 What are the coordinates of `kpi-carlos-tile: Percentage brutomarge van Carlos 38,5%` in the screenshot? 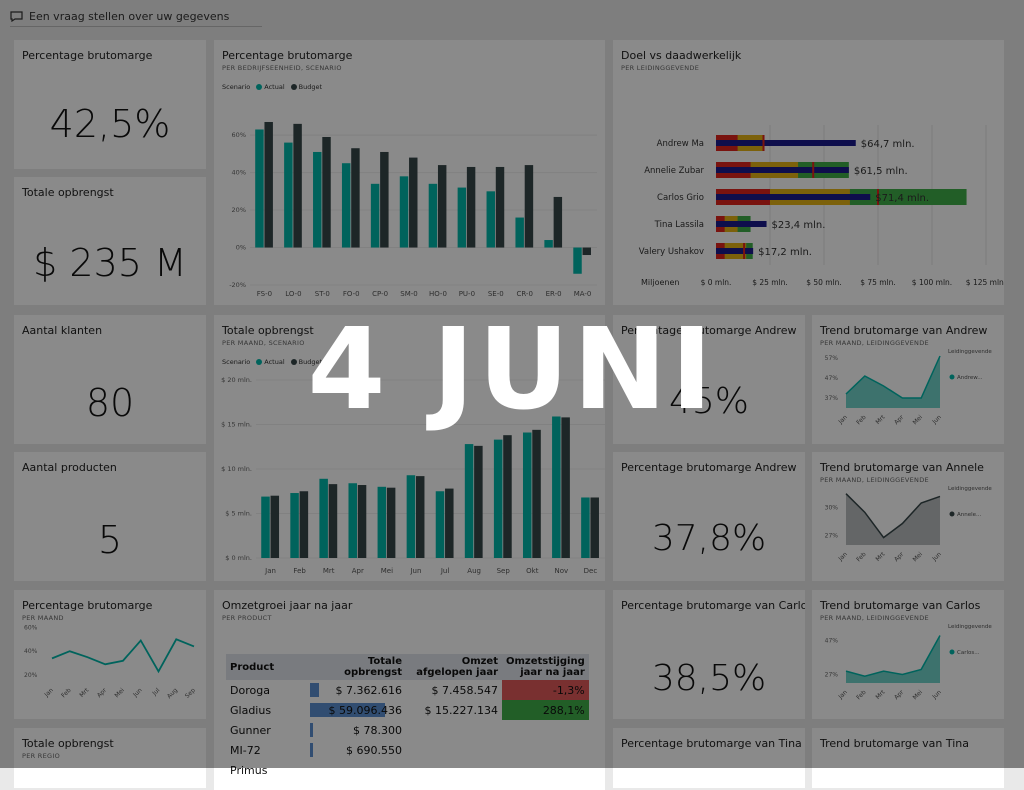 It's located at (709, 654).